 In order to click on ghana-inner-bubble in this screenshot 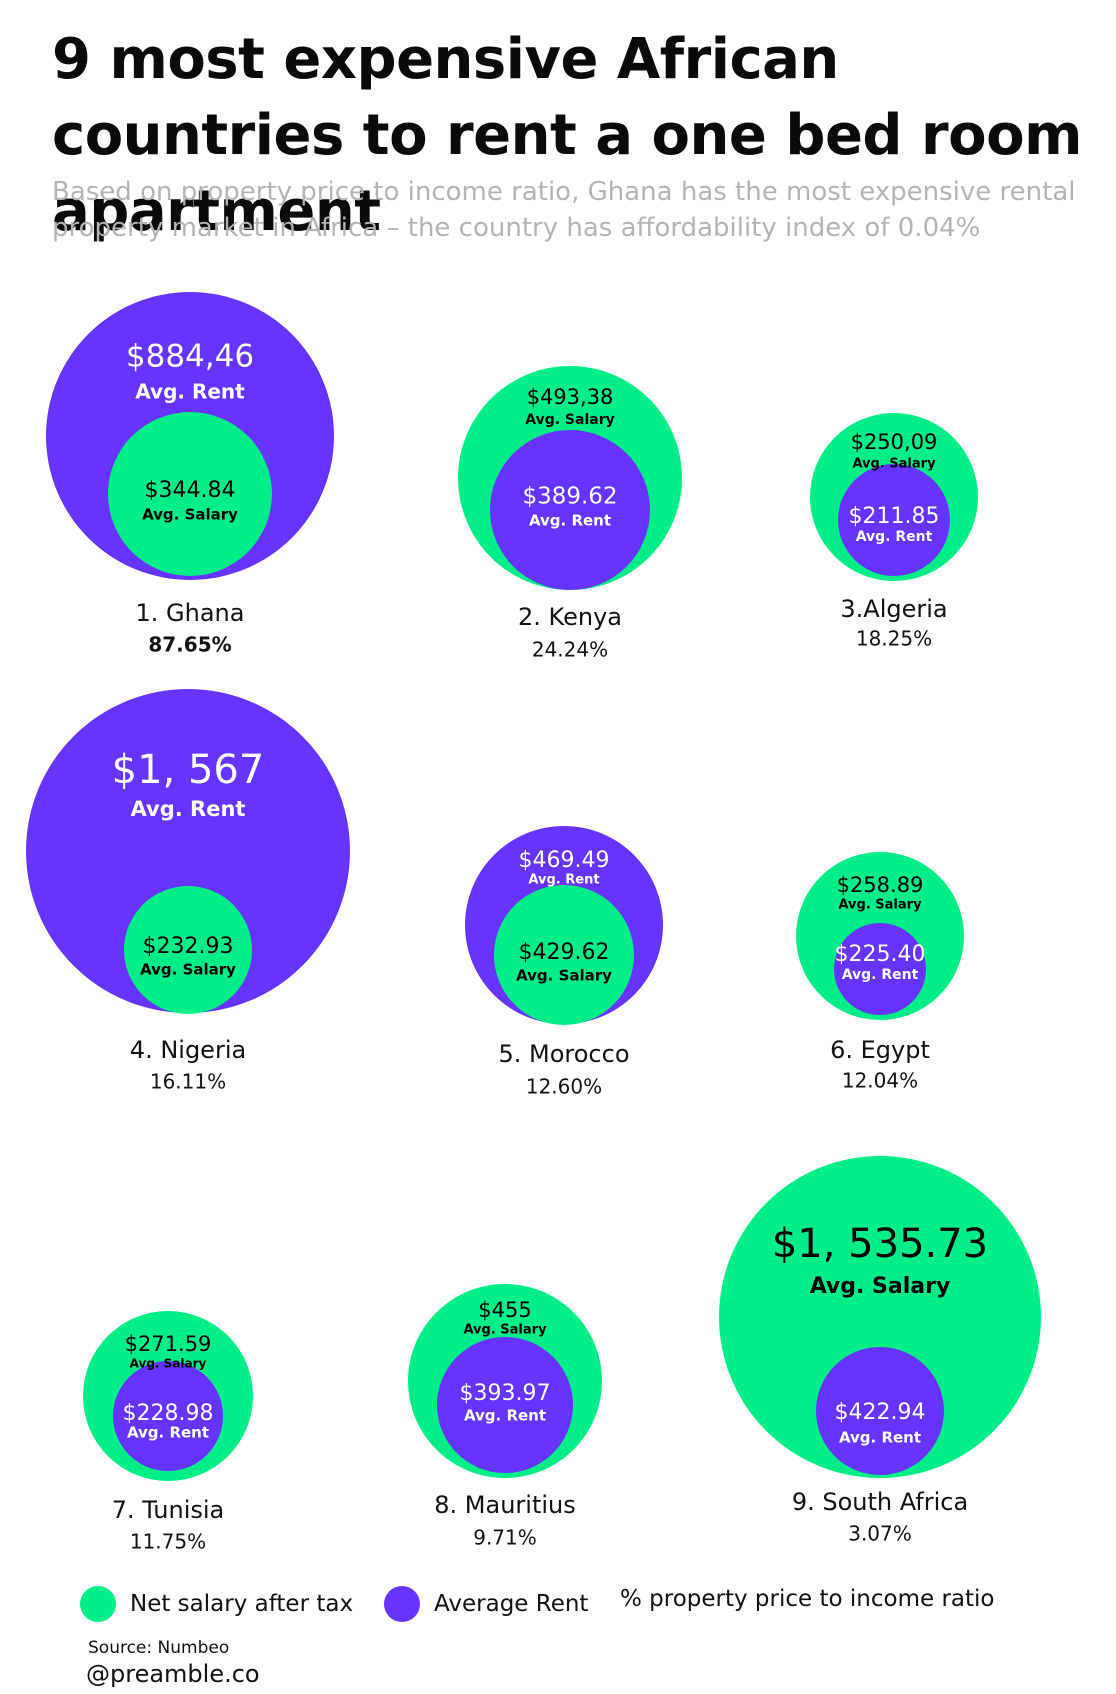, I will do `click(190, 494)`.